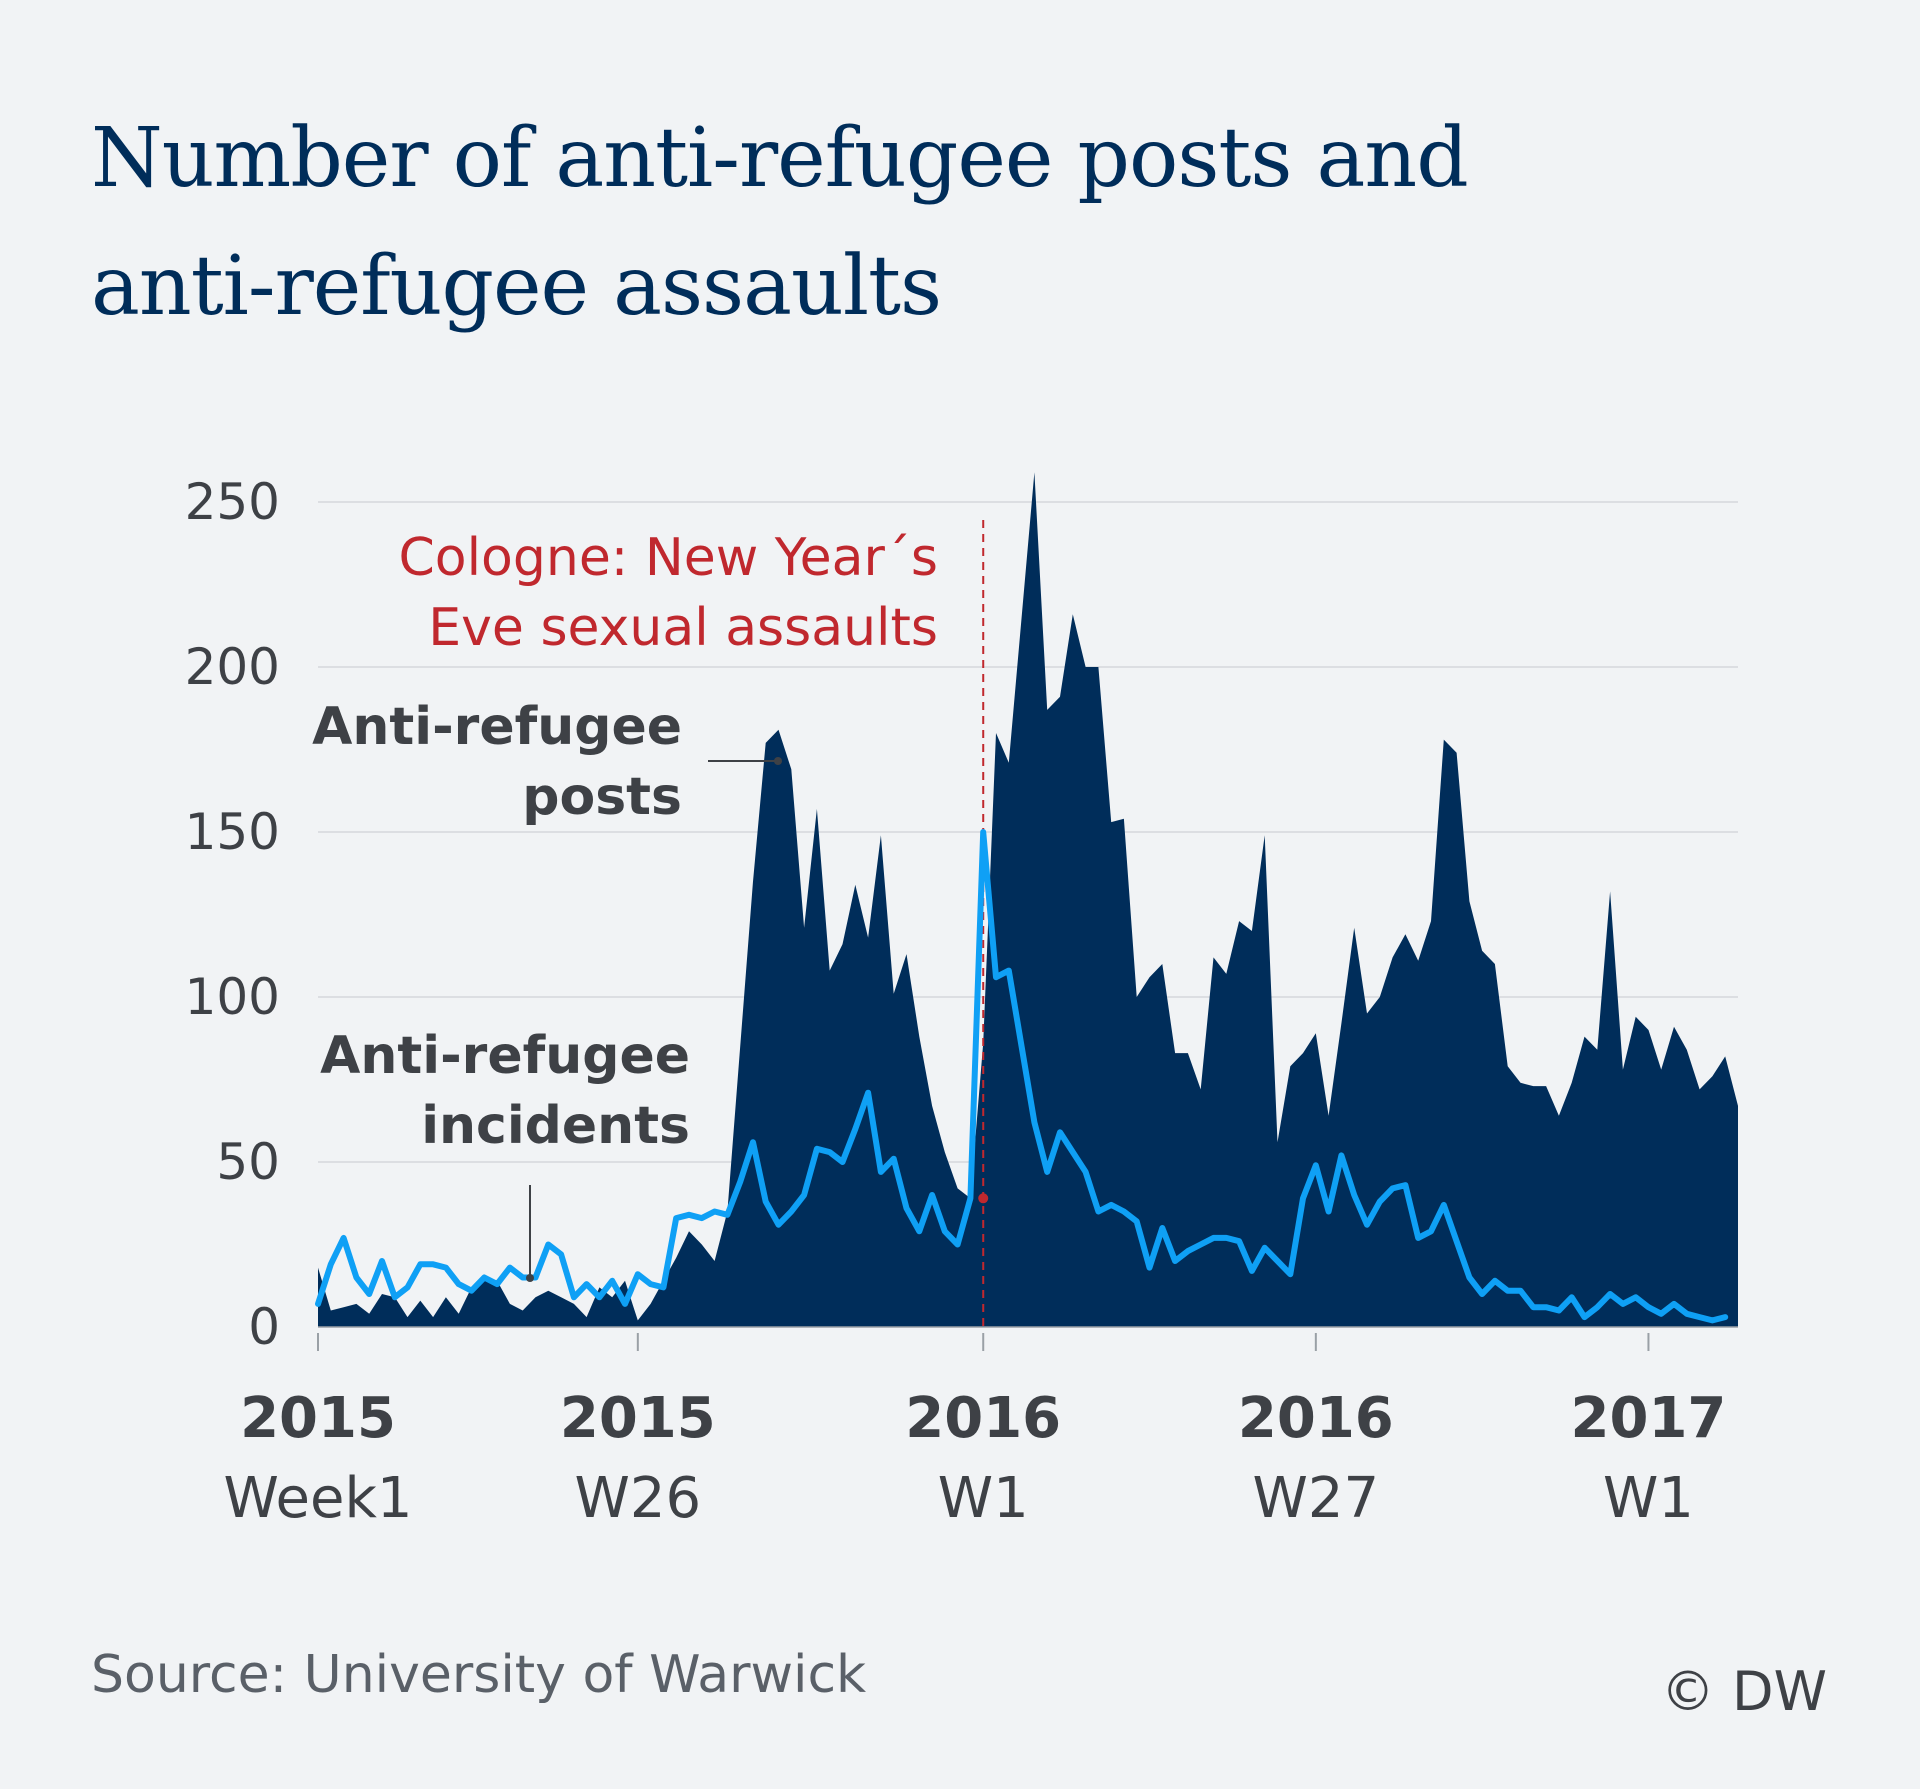 The height and width of the screenshot is (1789, 1920). I want to click on posts-label-line-2: posts, so click(602, 797).